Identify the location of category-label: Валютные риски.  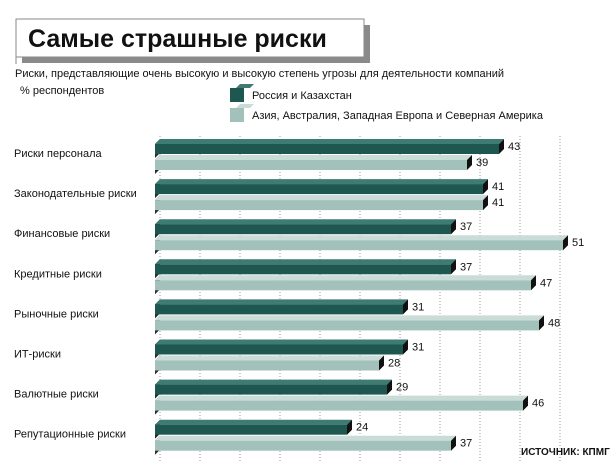
(56, 395).